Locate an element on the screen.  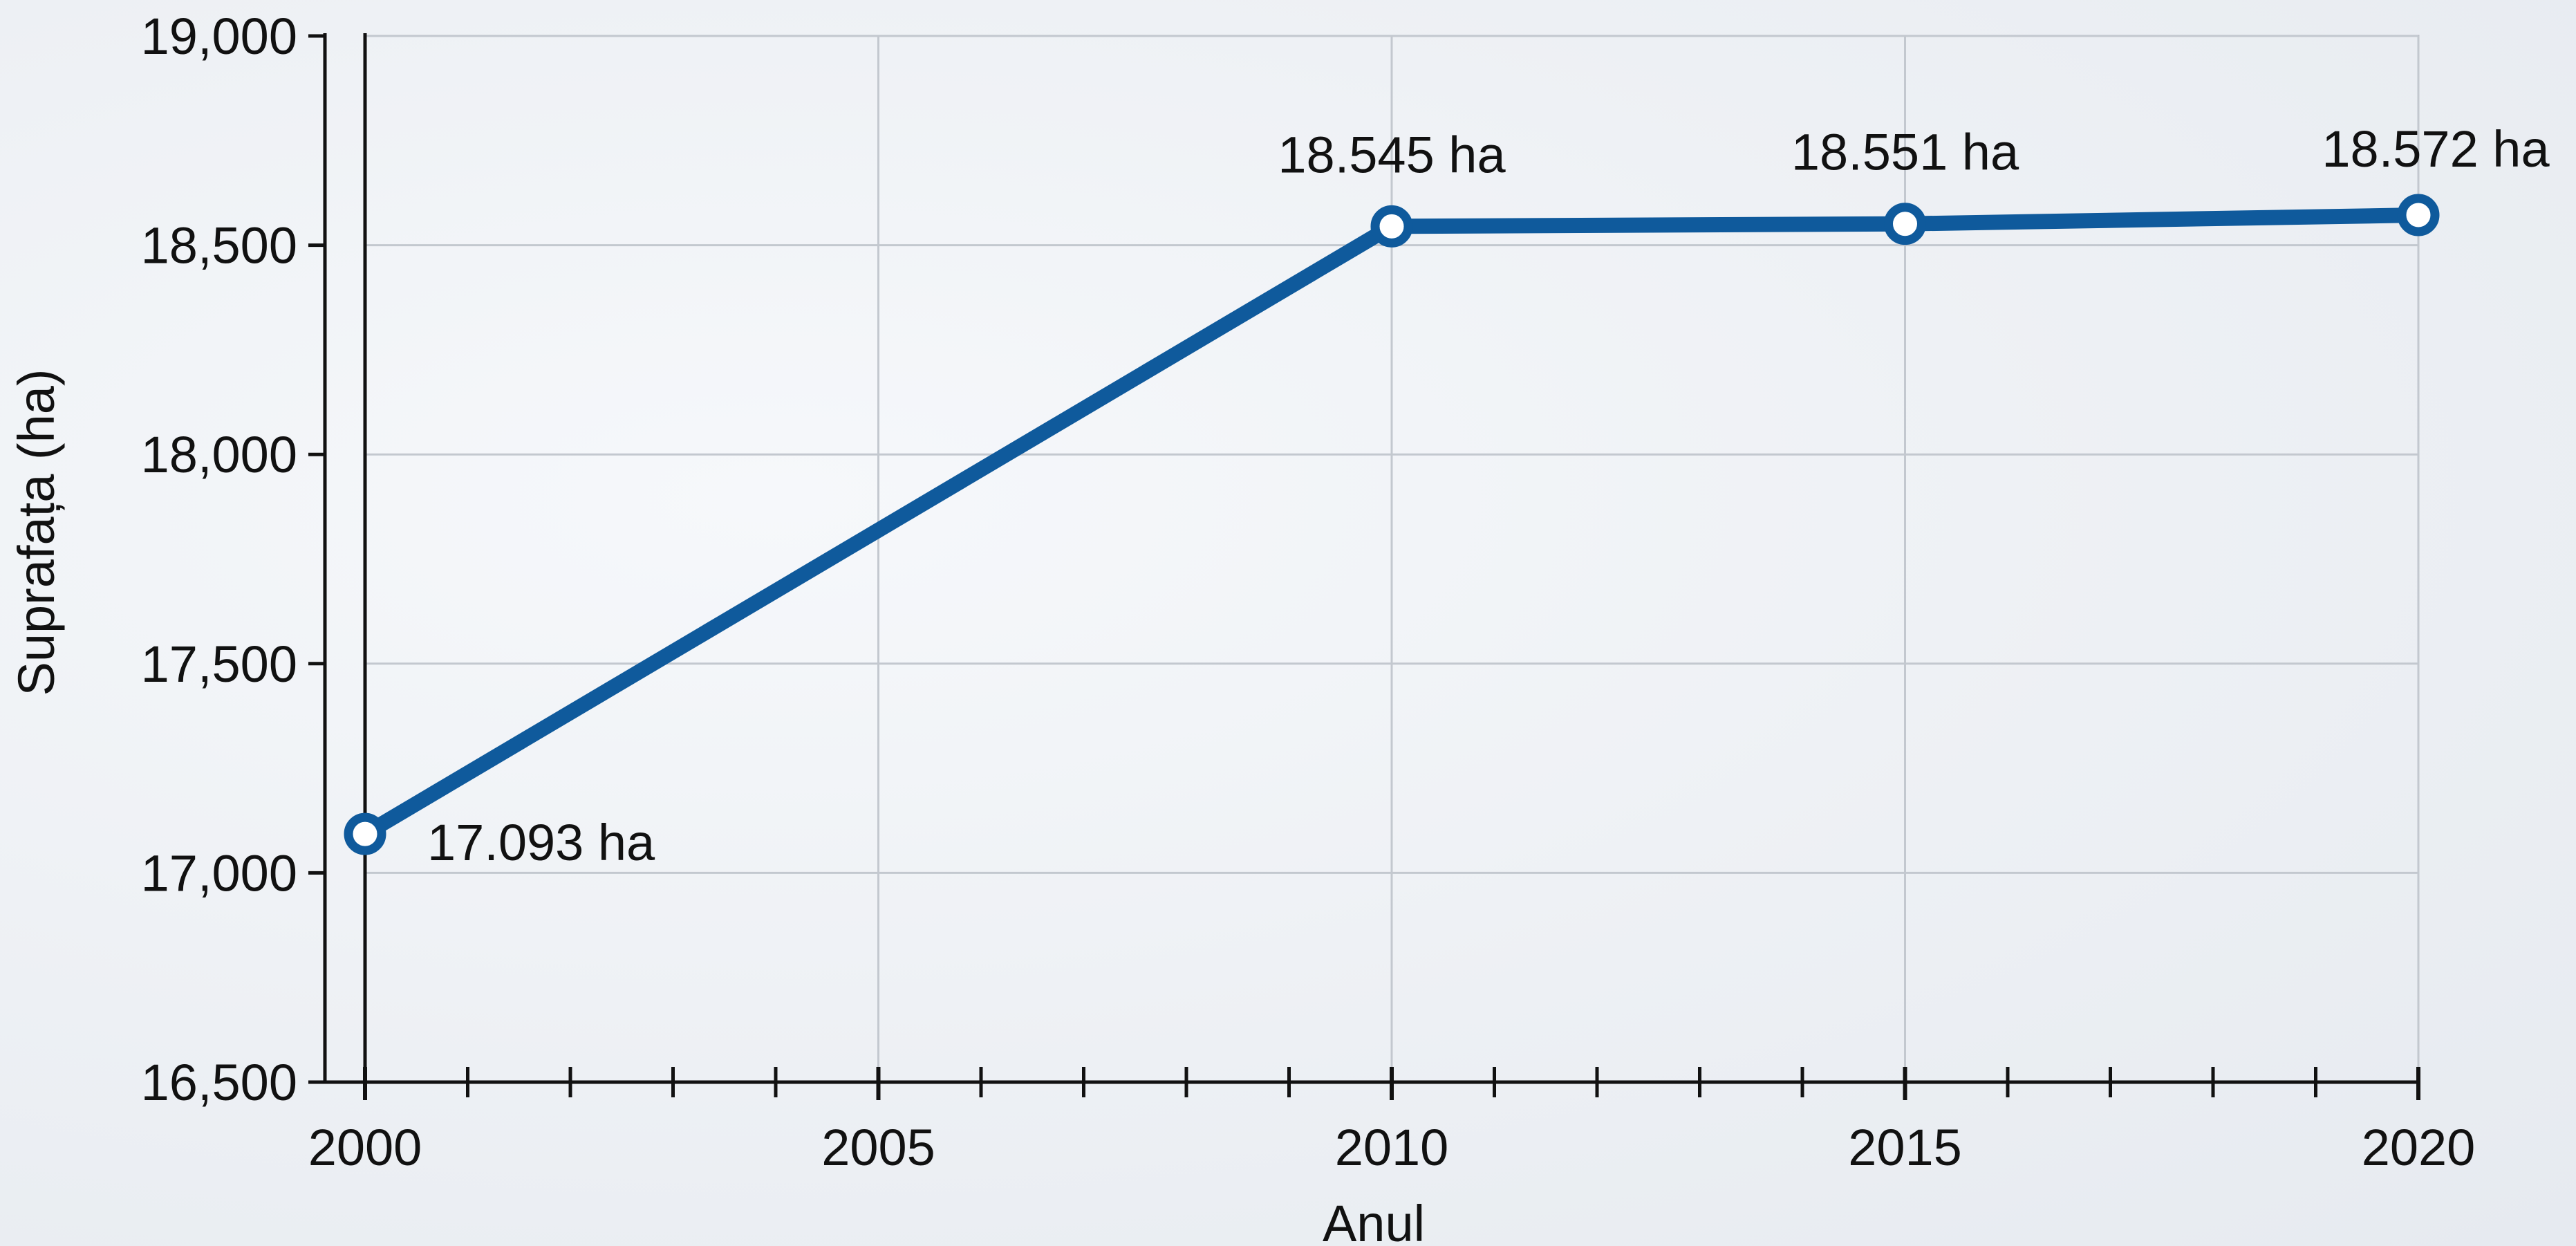
y-tick-label: 17,000 is located at coordinates (219, 873).